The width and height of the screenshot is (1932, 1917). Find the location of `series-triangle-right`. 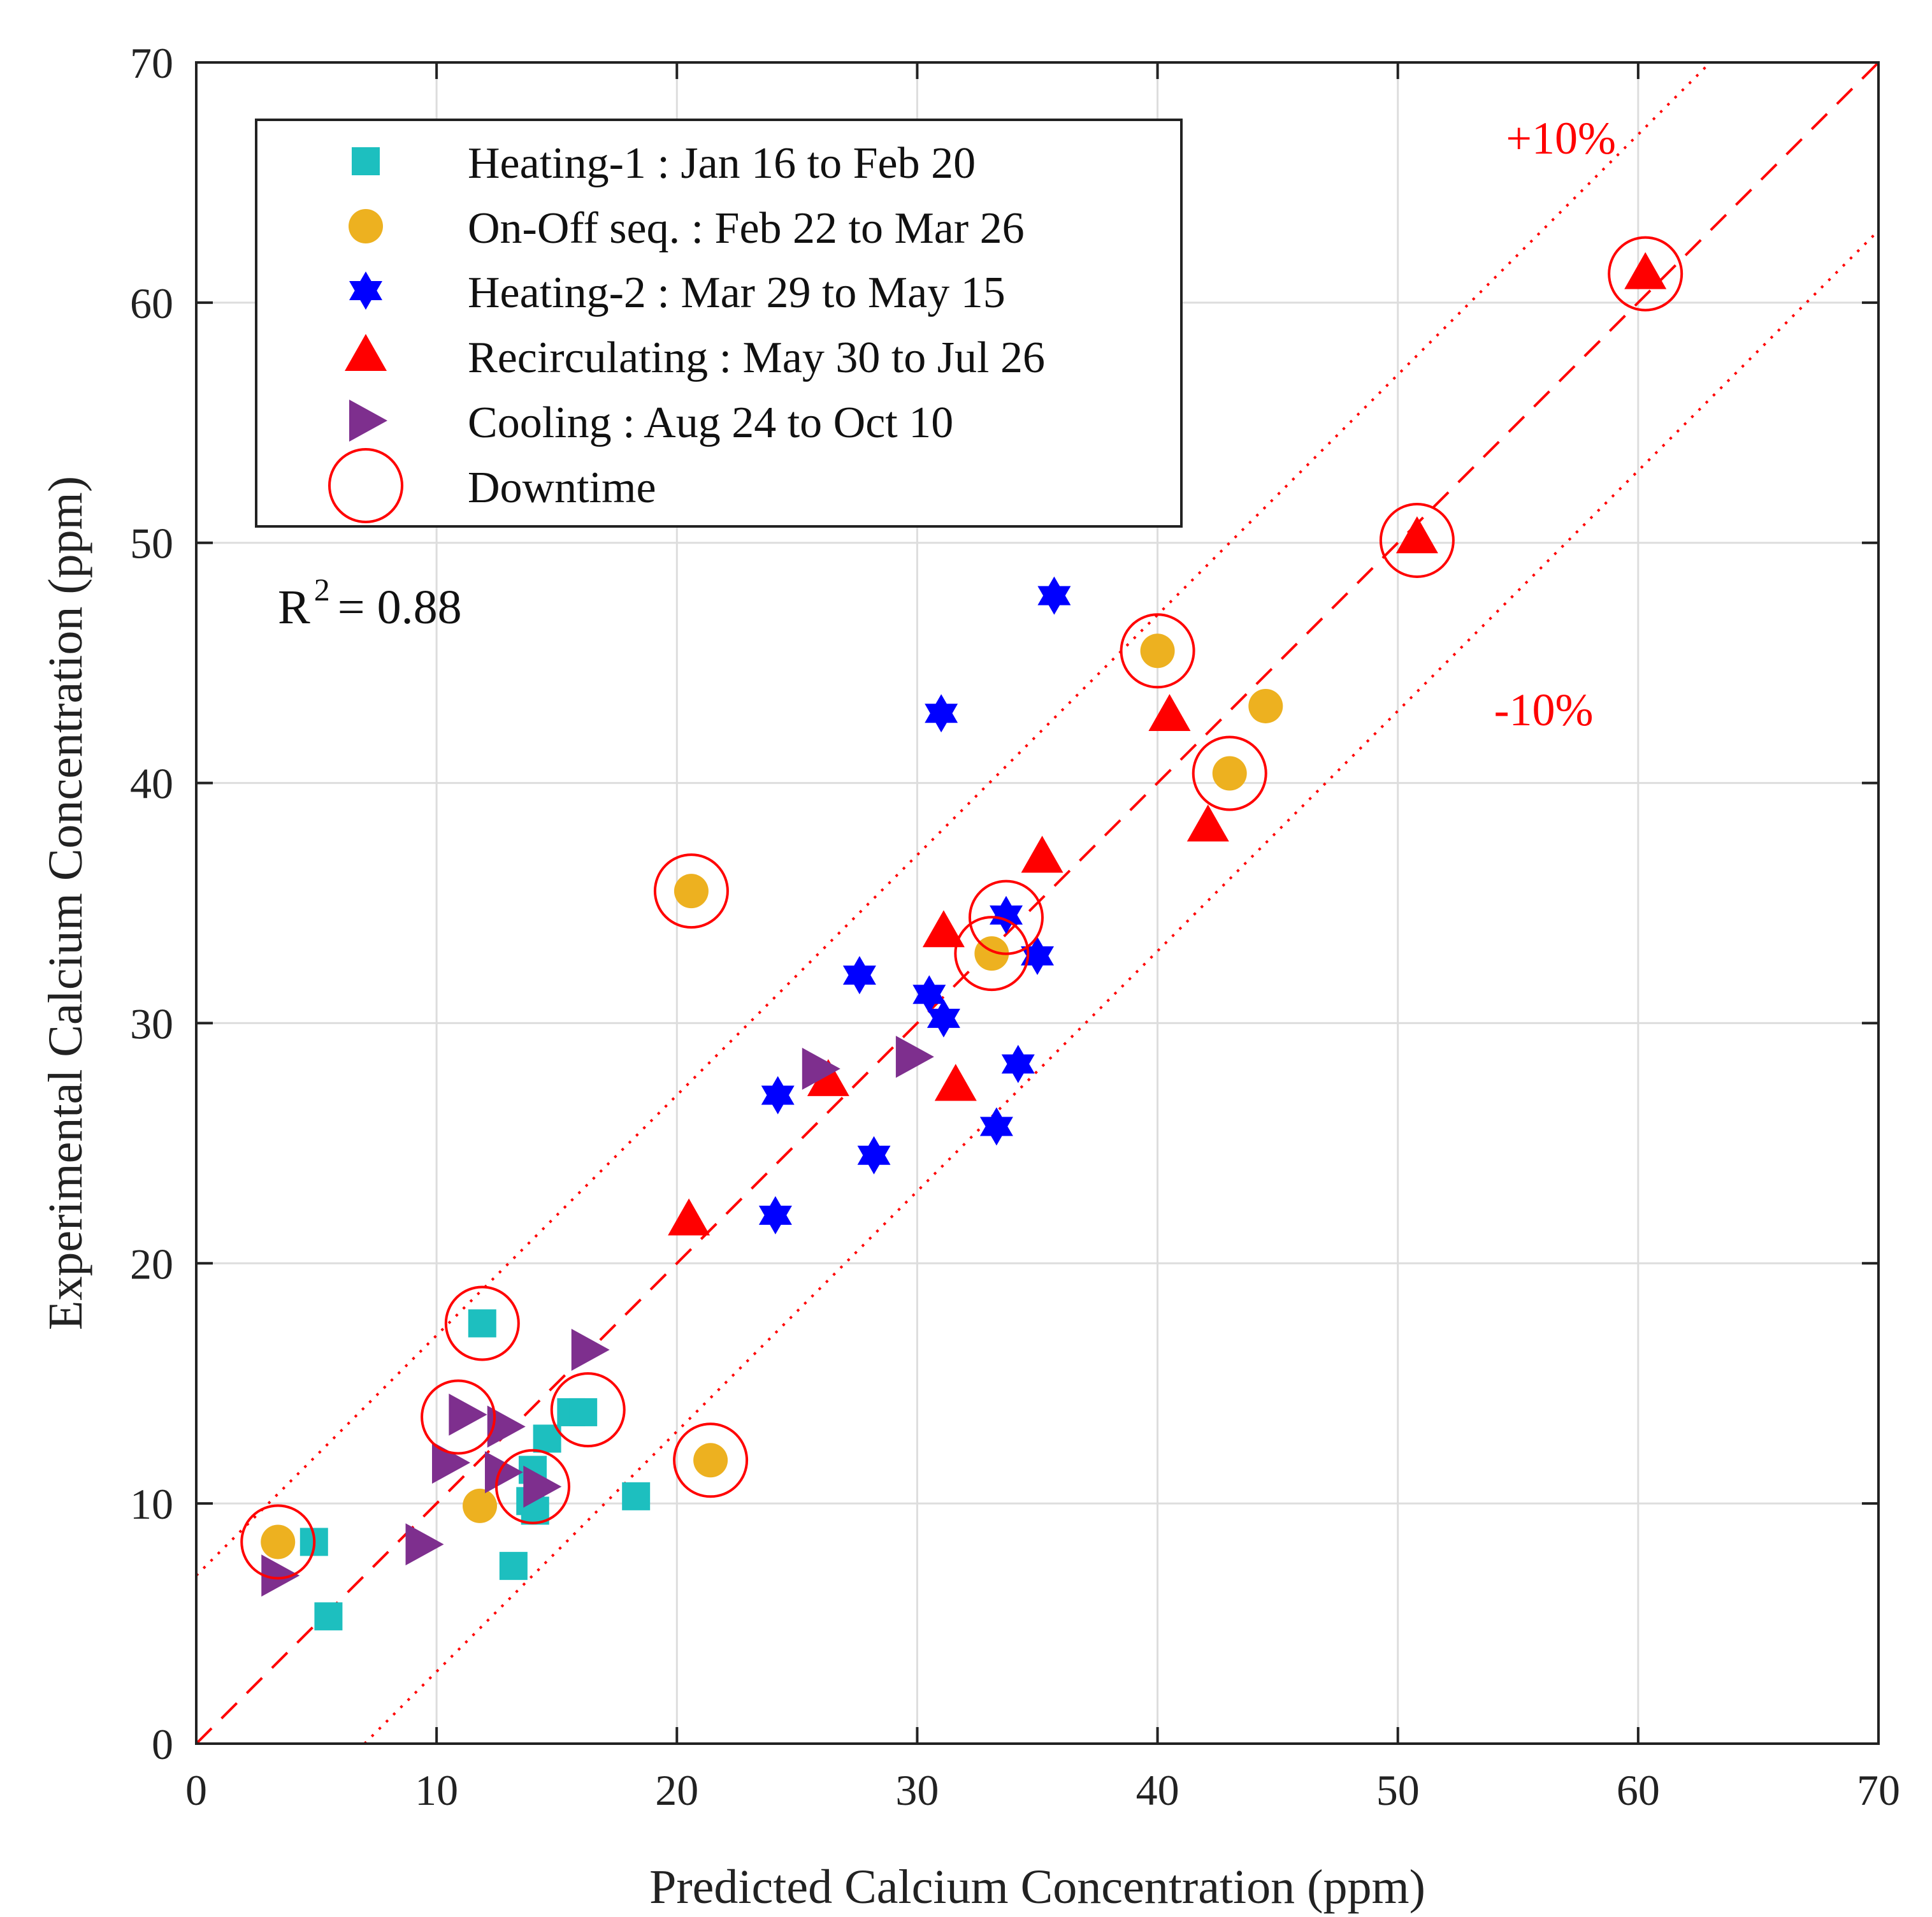

series-triangle-right is located at coordinates (597, 1317).